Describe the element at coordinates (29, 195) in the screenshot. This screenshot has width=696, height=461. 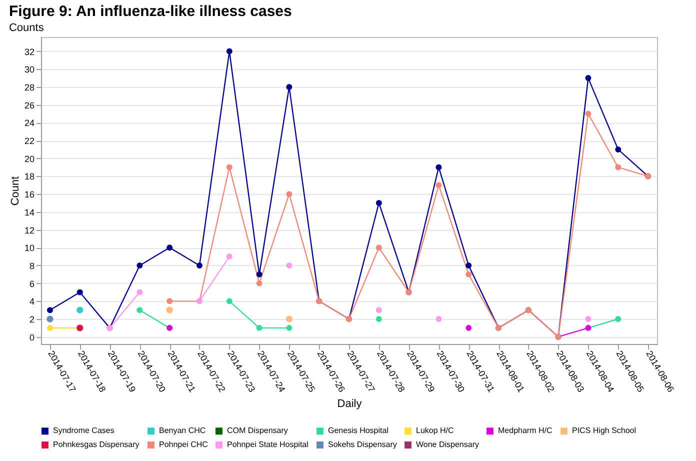
I see `y-tick-label: 16` at that location.